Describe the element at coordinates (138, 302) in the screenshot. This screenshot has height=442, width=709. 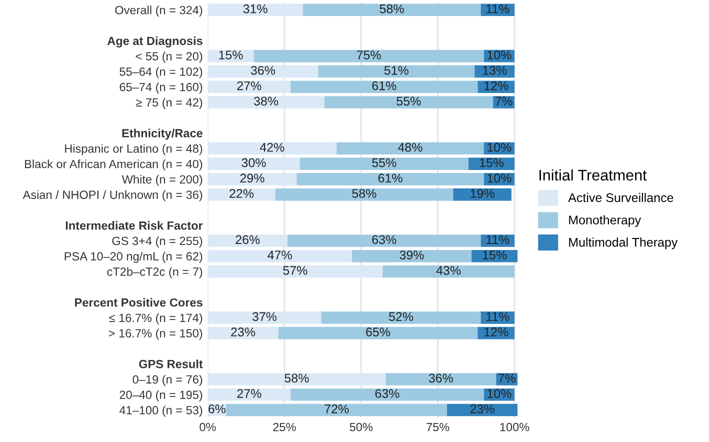
I see `y-tick-label: Percent Positive Cores` at that location.